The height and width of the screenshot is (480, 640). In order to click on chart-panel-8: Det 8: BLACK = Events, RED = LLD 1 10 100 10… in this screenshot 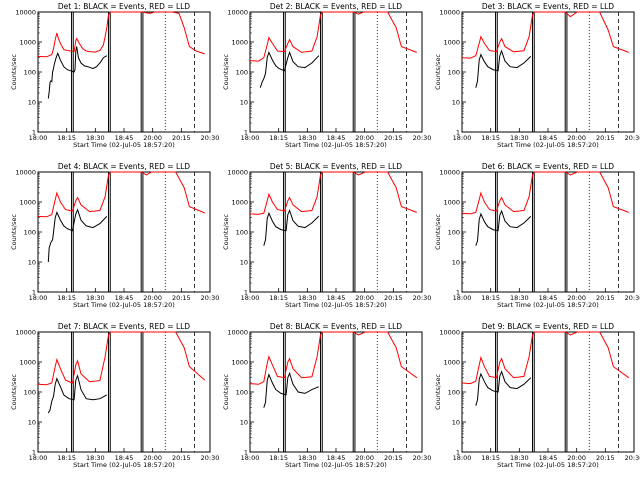, I will do `click(326, 395)`.